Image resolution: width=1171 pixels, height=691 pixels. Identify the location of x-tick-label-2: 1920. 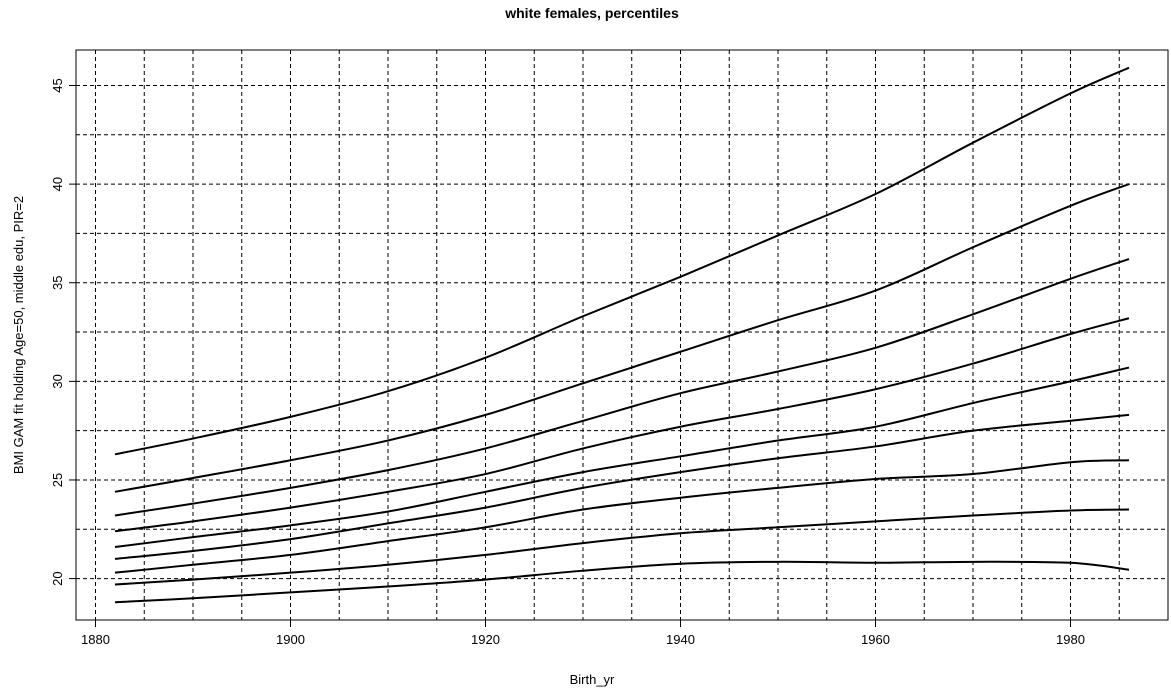
(485, 639).